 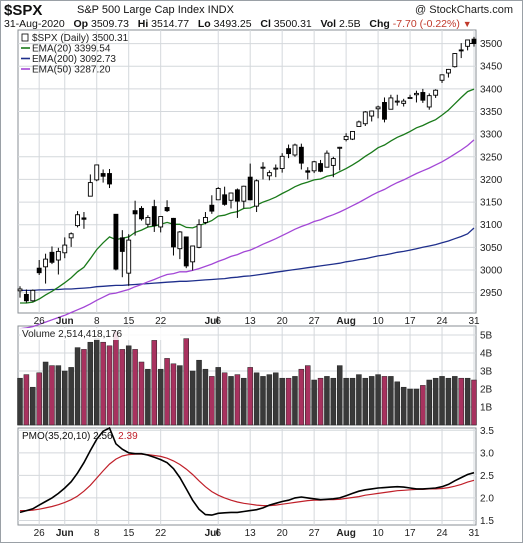 I want to click on volume-title-bg, so click(x=100, y=334).